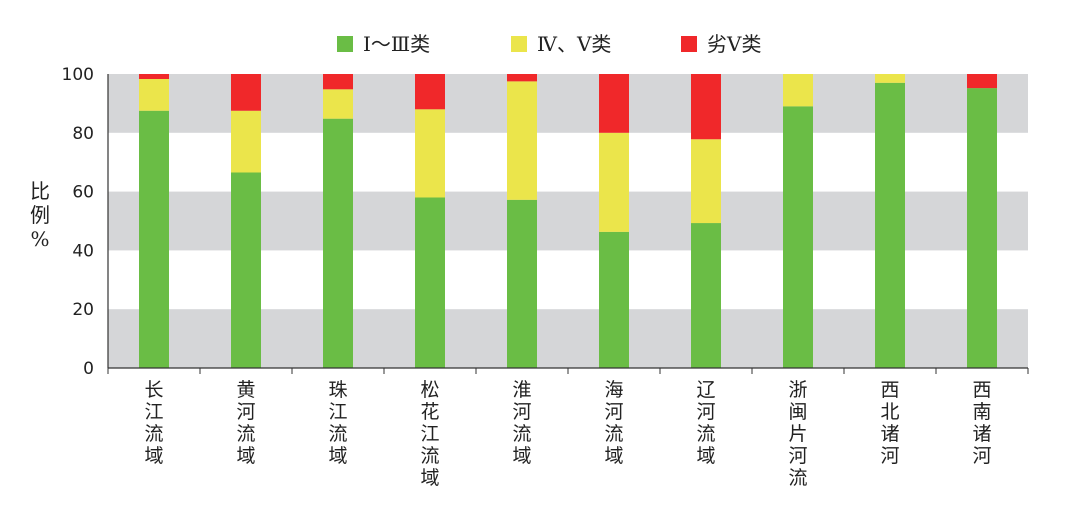 The height and width of the screenshot is (520, 1080). What do you see at coordinates (981, 423) in the screenshot?
I see `category-label: 西南诸河` at bounding box center [981, 423].